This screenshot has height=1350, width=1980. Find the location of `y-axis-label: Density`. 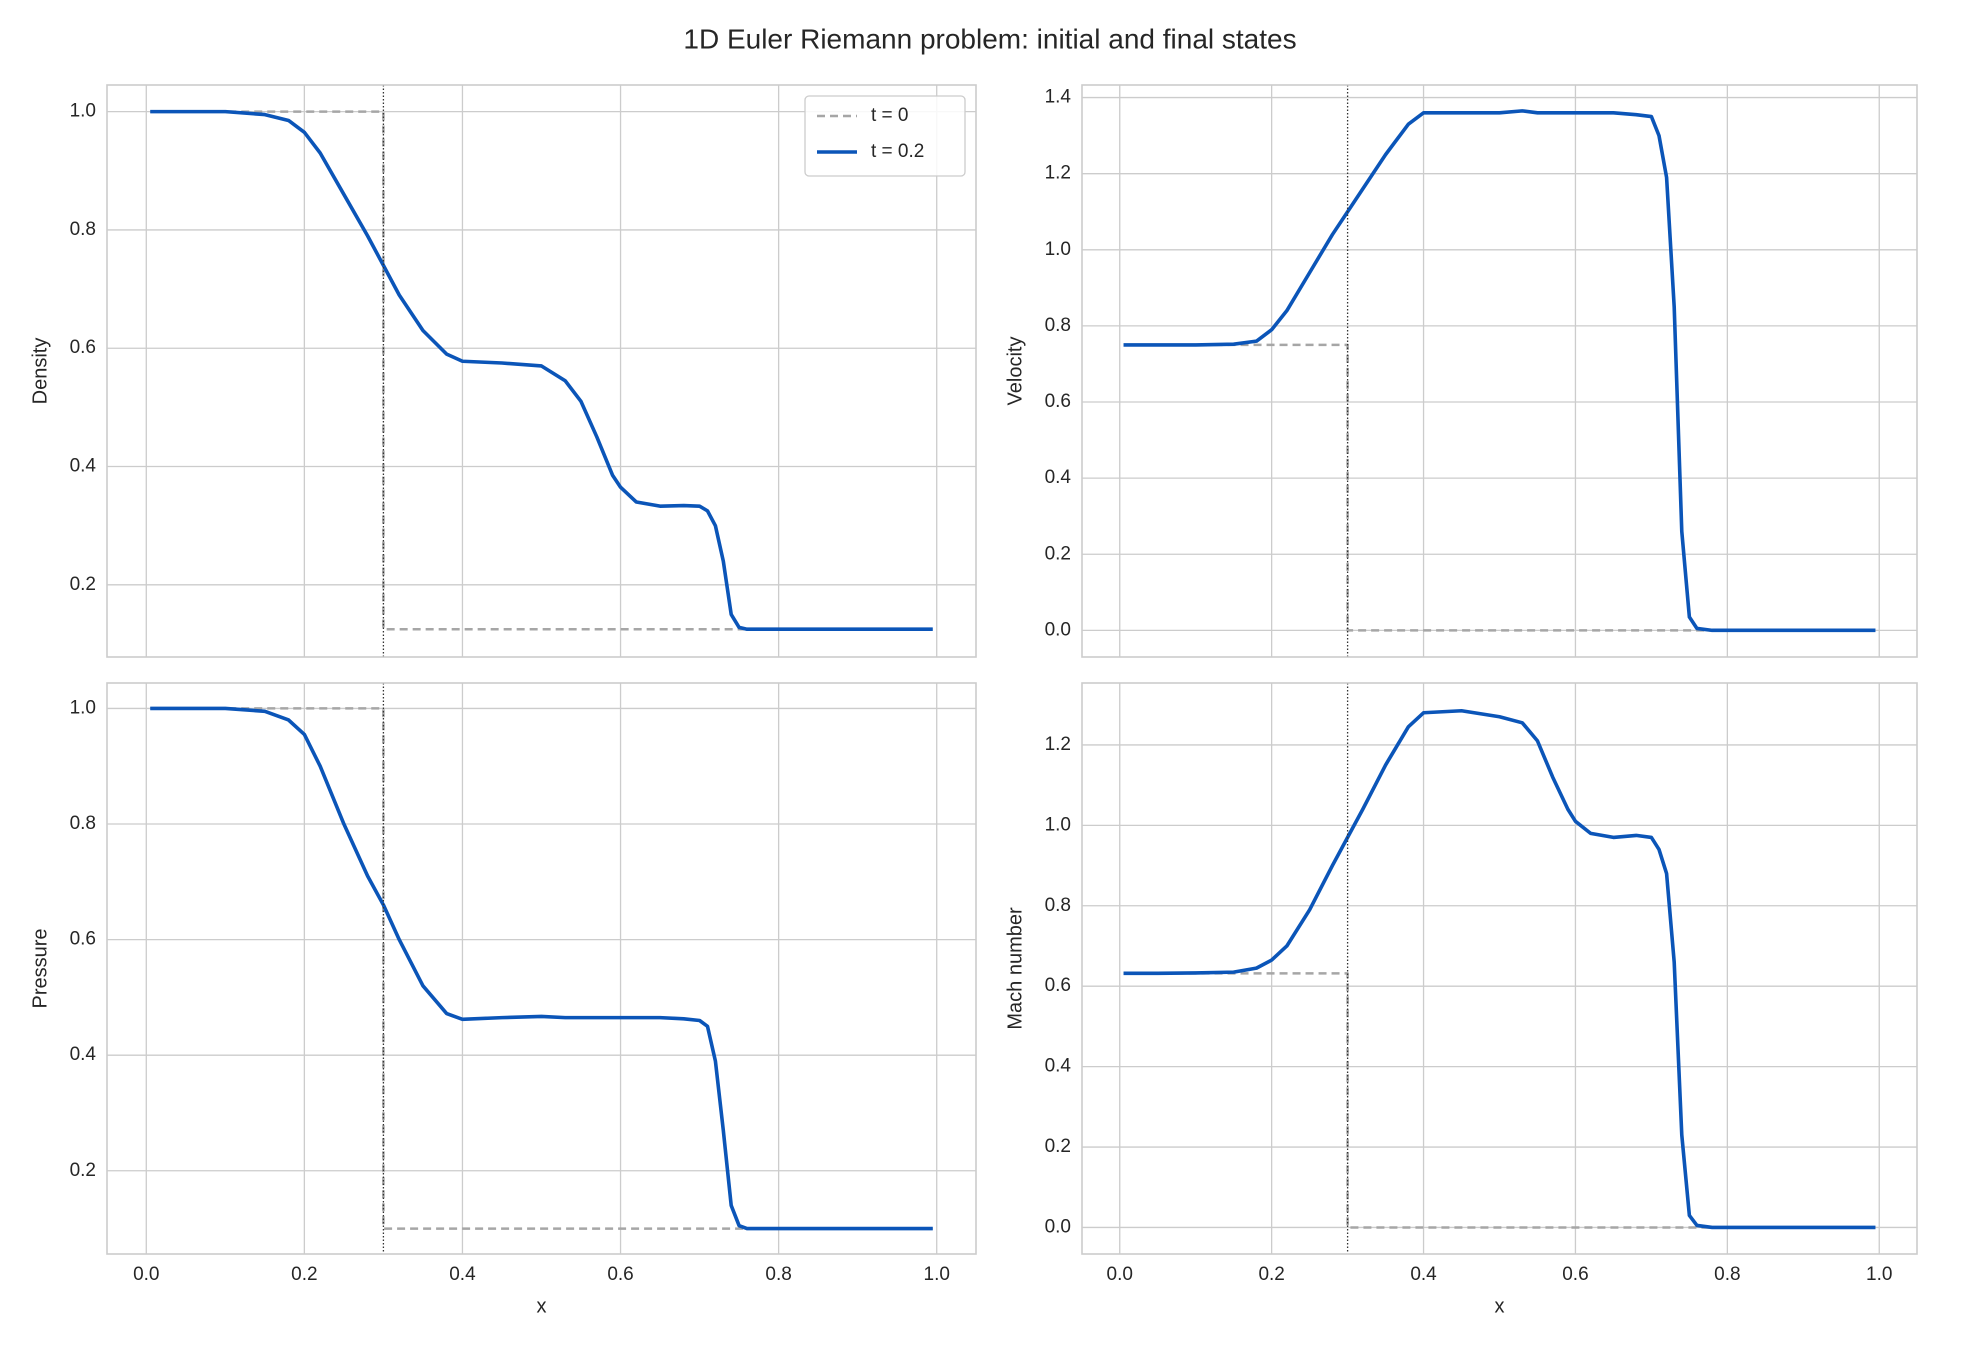

y-axis-label: Density is located at coordinates (40, 371).